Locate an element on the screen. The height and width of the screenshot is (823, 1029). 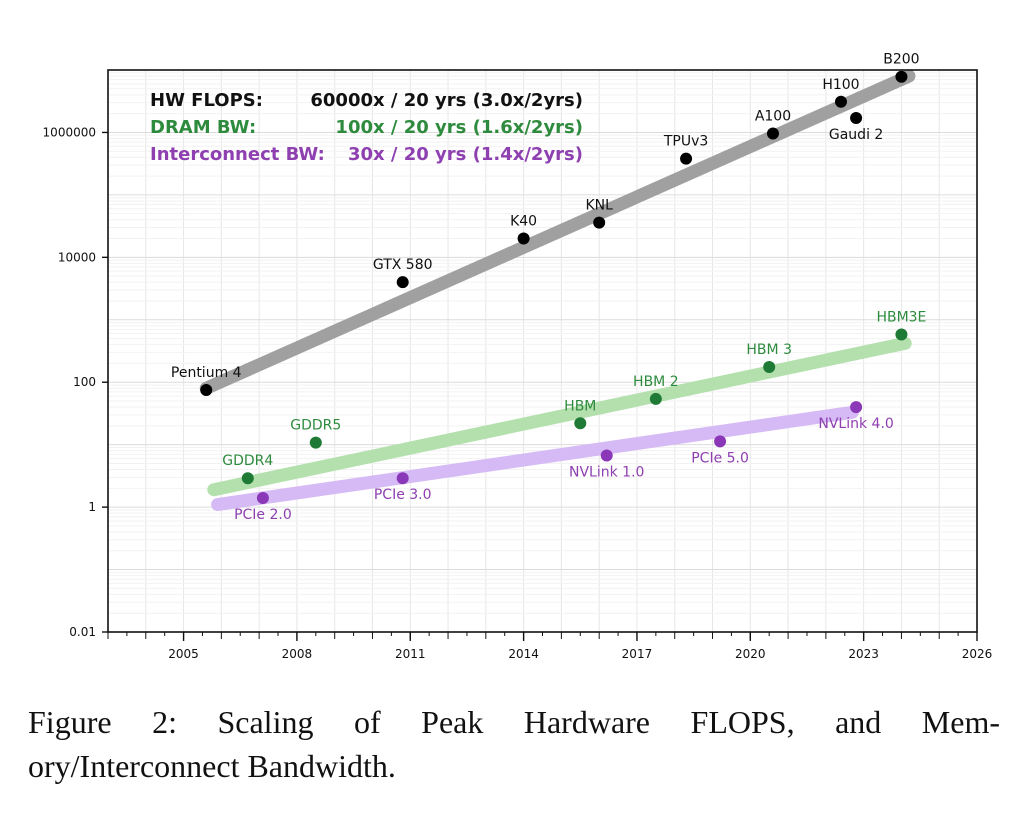
data-point-label: PCIe 3.0 is located at coordinates (403, 495).